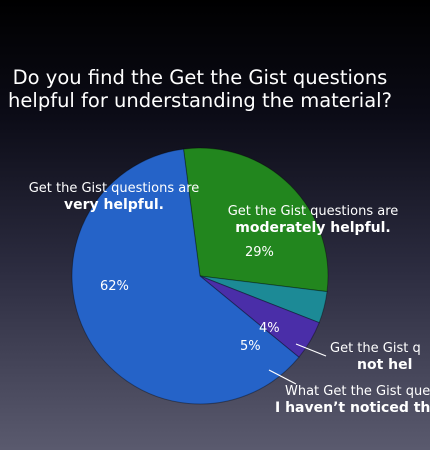 This screenshot has height=450, width=430. What do you see at coordinates (250, 346) in the screenshot?
I see `pct-label-not-noticed: 5%` at bounding box center [250, 346].